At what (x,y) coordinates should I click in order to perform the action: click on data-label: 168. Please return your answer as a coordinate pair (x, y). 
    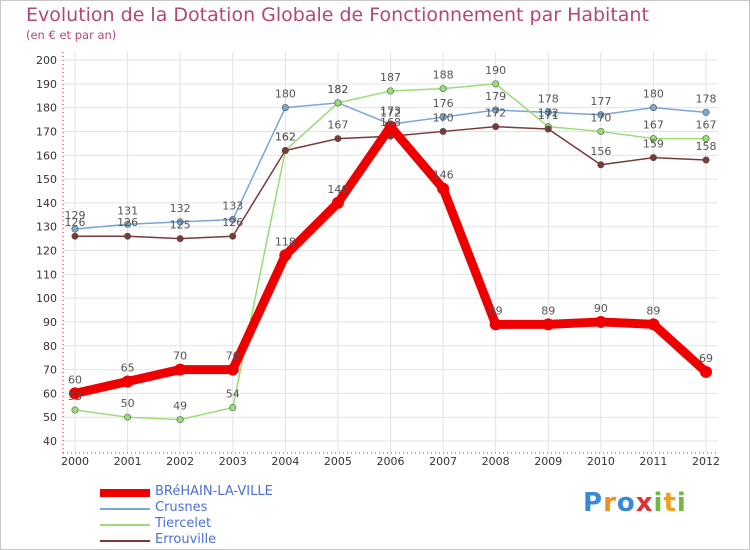
    Looking at the image, I should click on (390, 122).